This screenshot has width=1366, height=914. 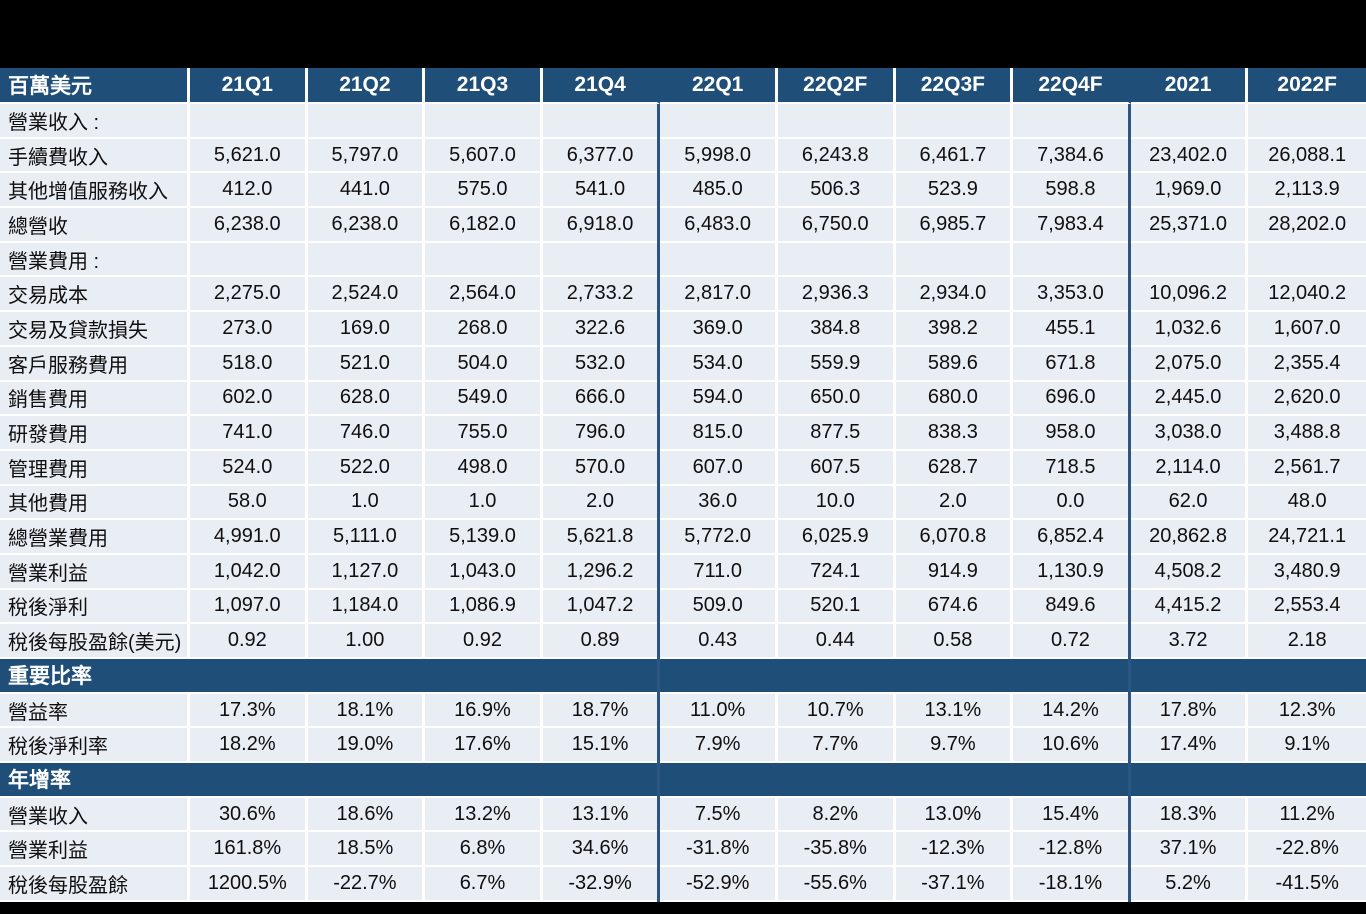 What do you see at coordinates (601, 225) in the screenshot?
I see `data-cell: 6,918.0` at bounding box center [601, 225].